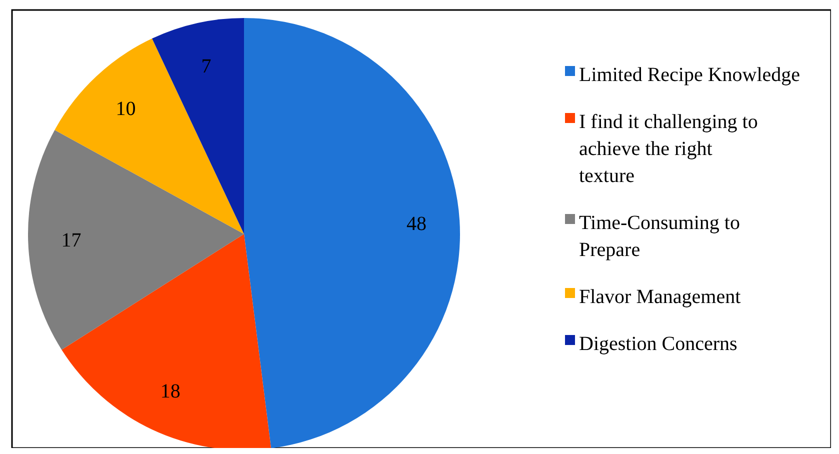 The height and width of the screenshot is (454, 839). Describe the element at coordinates (206, 66) in the screenshot. I see `data-label: 7` at that location.